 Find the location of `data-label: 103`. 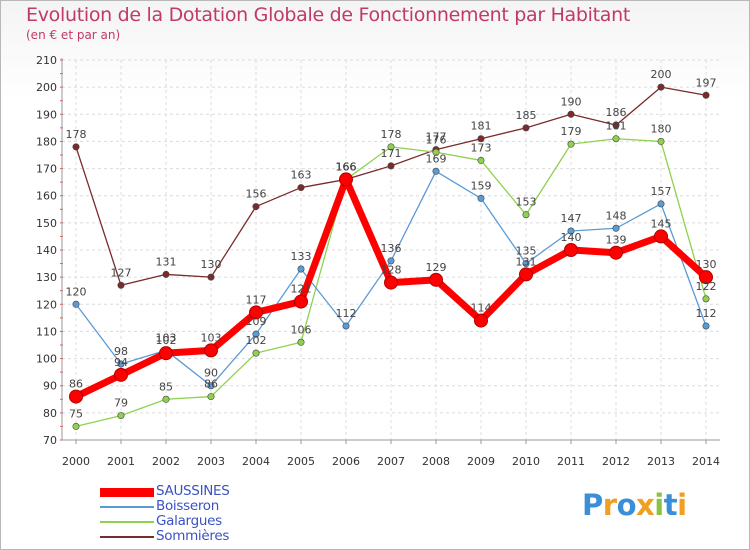

data-label: 103 is located at coordinates (211, 337).